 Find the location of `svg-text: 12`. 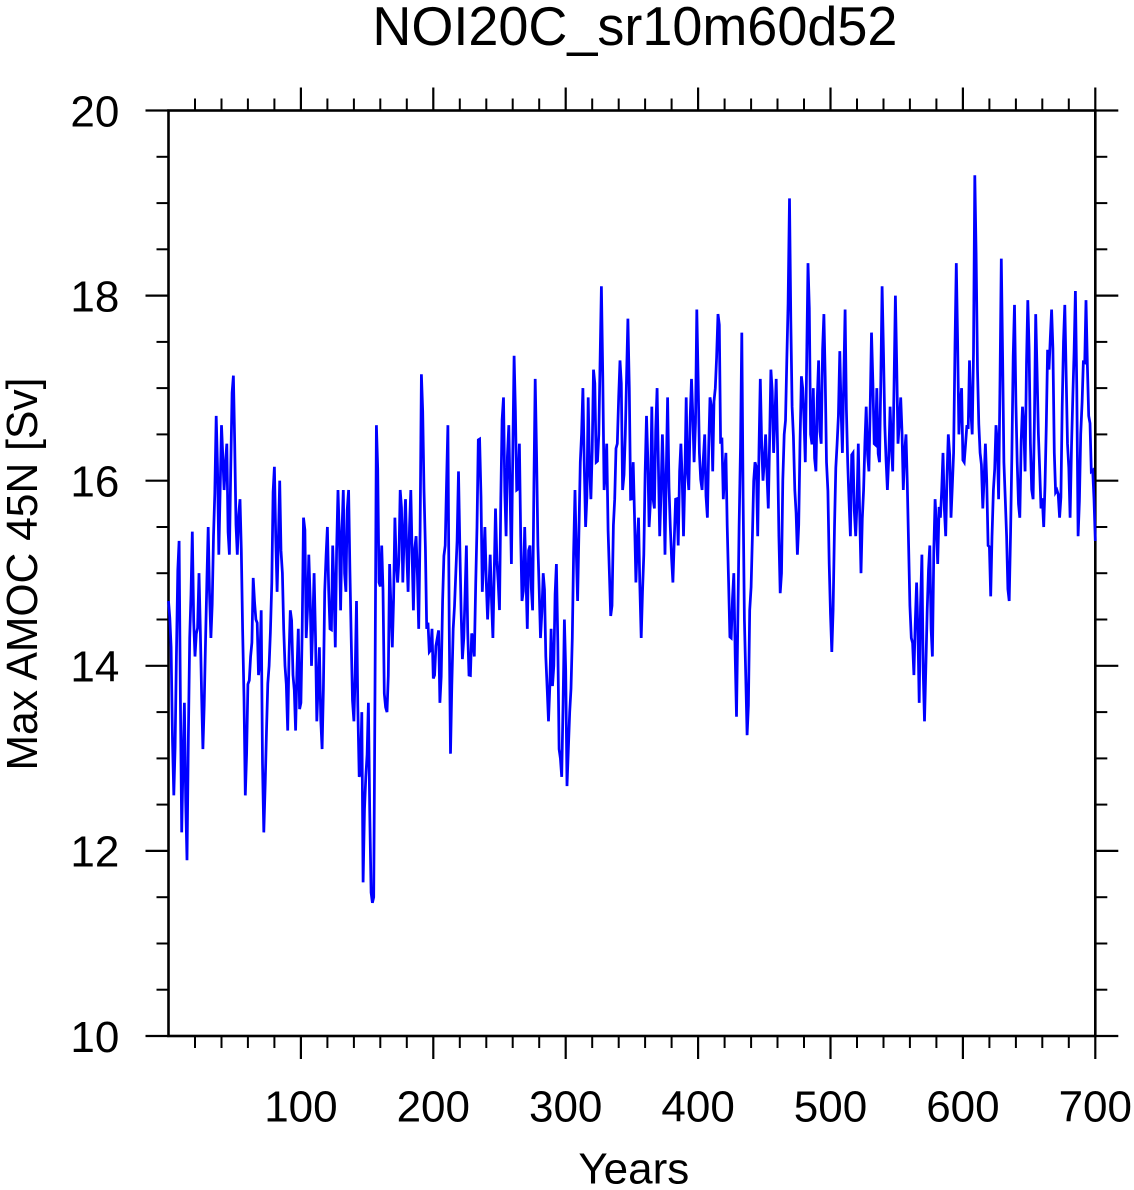

svg-text: 12 is located at coordinates (94, 852).